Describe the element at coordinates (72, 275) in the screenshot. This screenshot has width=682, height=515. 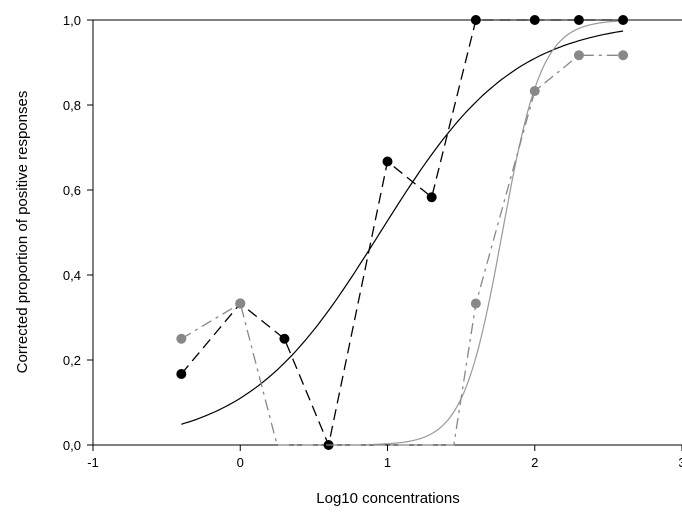
I see `y-tick-label: 0,4` at that location.